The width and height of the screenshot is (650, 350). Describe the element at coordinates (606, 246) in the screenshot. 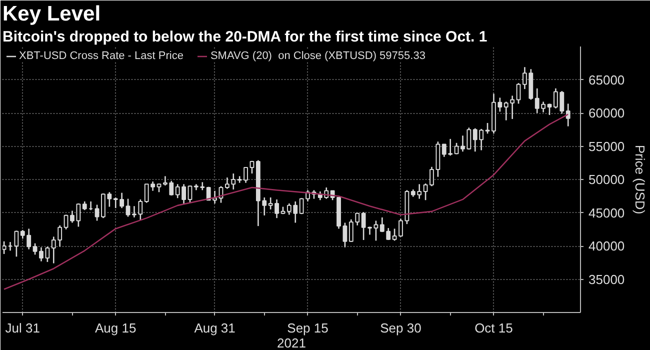

I see `y-tick-label: 40000` at that location.